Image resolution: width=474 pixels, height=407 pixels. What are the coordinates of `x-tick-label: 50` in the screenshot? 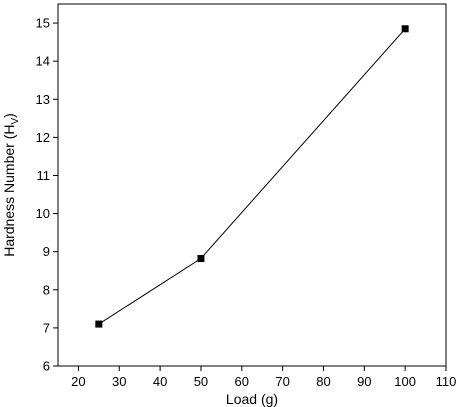 It's located at (201, 381).